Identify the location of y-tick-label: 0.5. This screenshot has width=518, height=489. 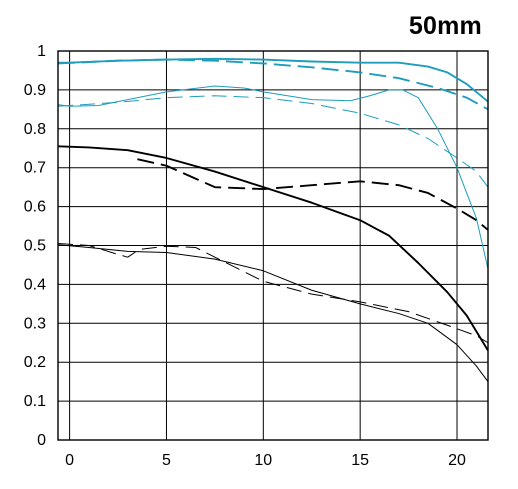
(35, 246).